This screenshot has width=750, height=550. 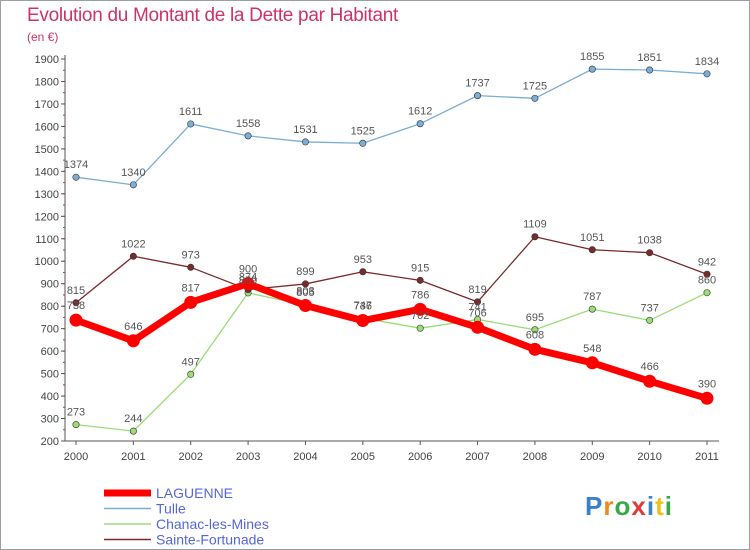 What do you see at coordinates (47, 82) in the screenshot?
I see `y-tick-label: 1800` at bounding box center [47, 82].